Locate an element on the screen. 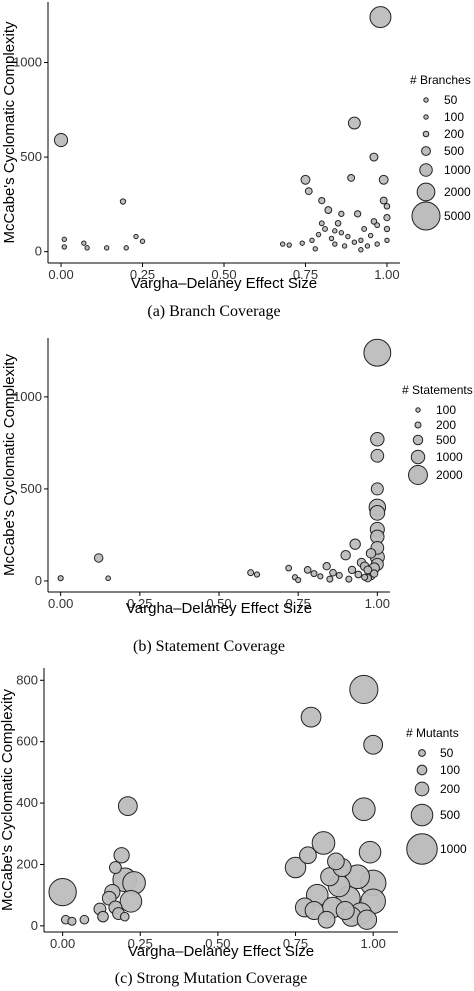 The height and width of the screenshot is (991, 474). y-tick-label: 200 is located at coordinates (27, 863).